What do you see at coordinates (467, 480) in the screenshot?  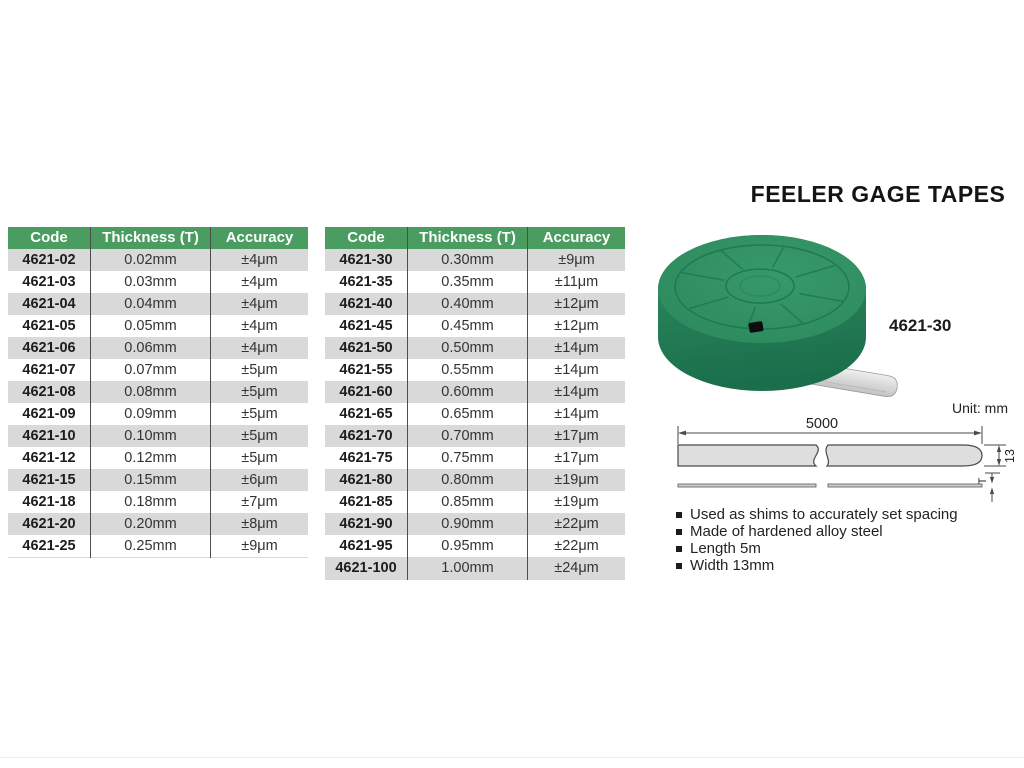 I see `thickness-cell: 0.80mm` at bounding box center [467, 480].